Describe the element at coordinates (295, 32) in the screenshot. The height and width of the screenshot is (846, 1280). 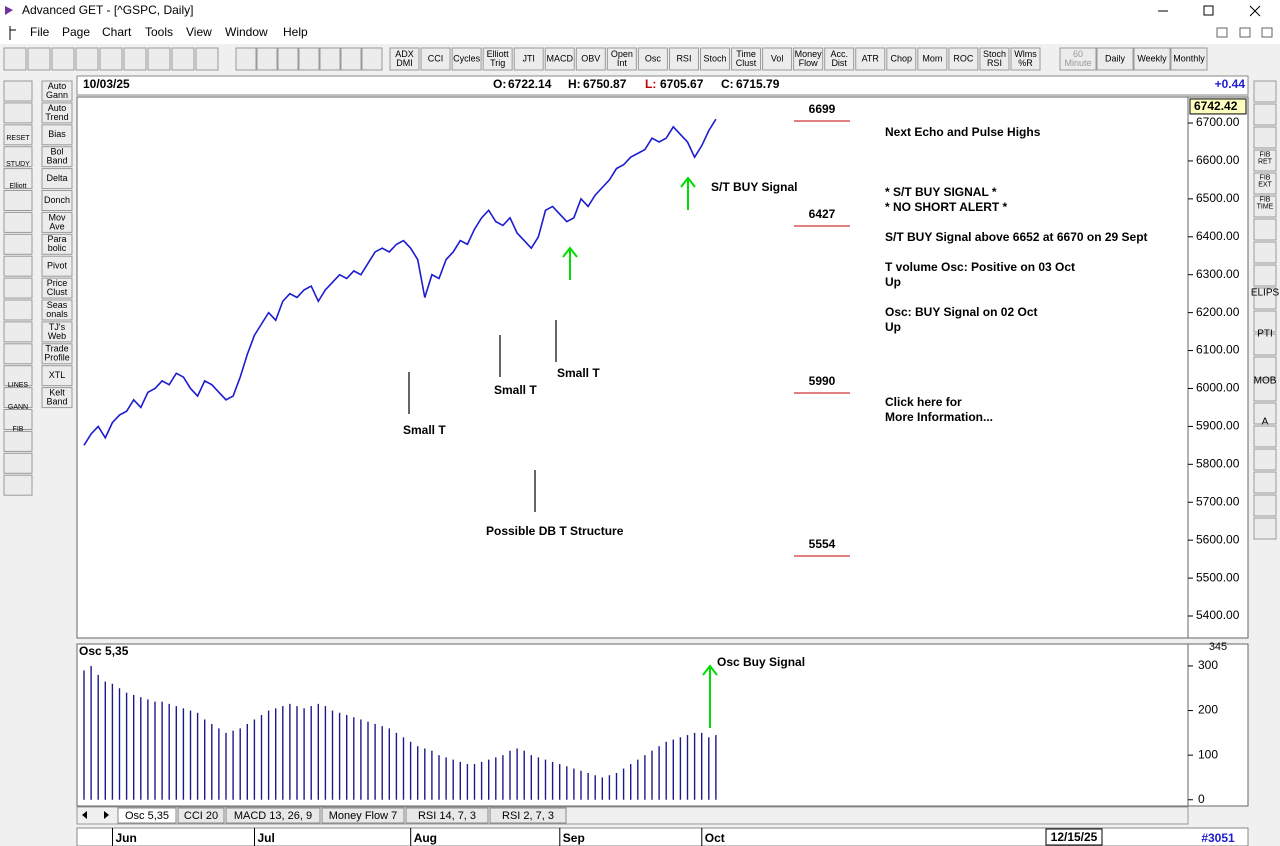
I see `menu-item: Help` at that location.